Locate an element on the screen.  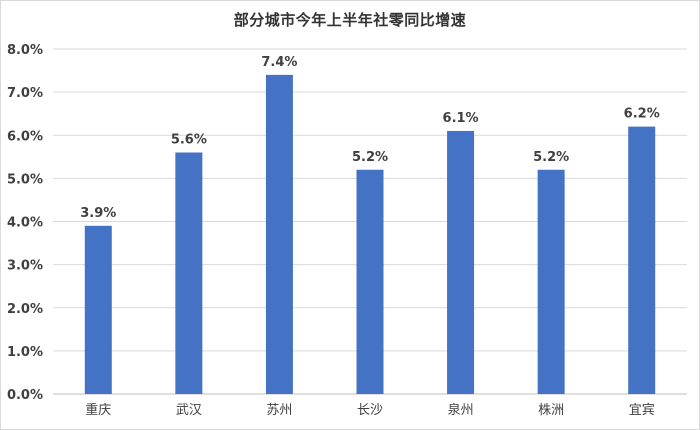
x-tick-label: 长沙 is located at coordinates (370, 410).